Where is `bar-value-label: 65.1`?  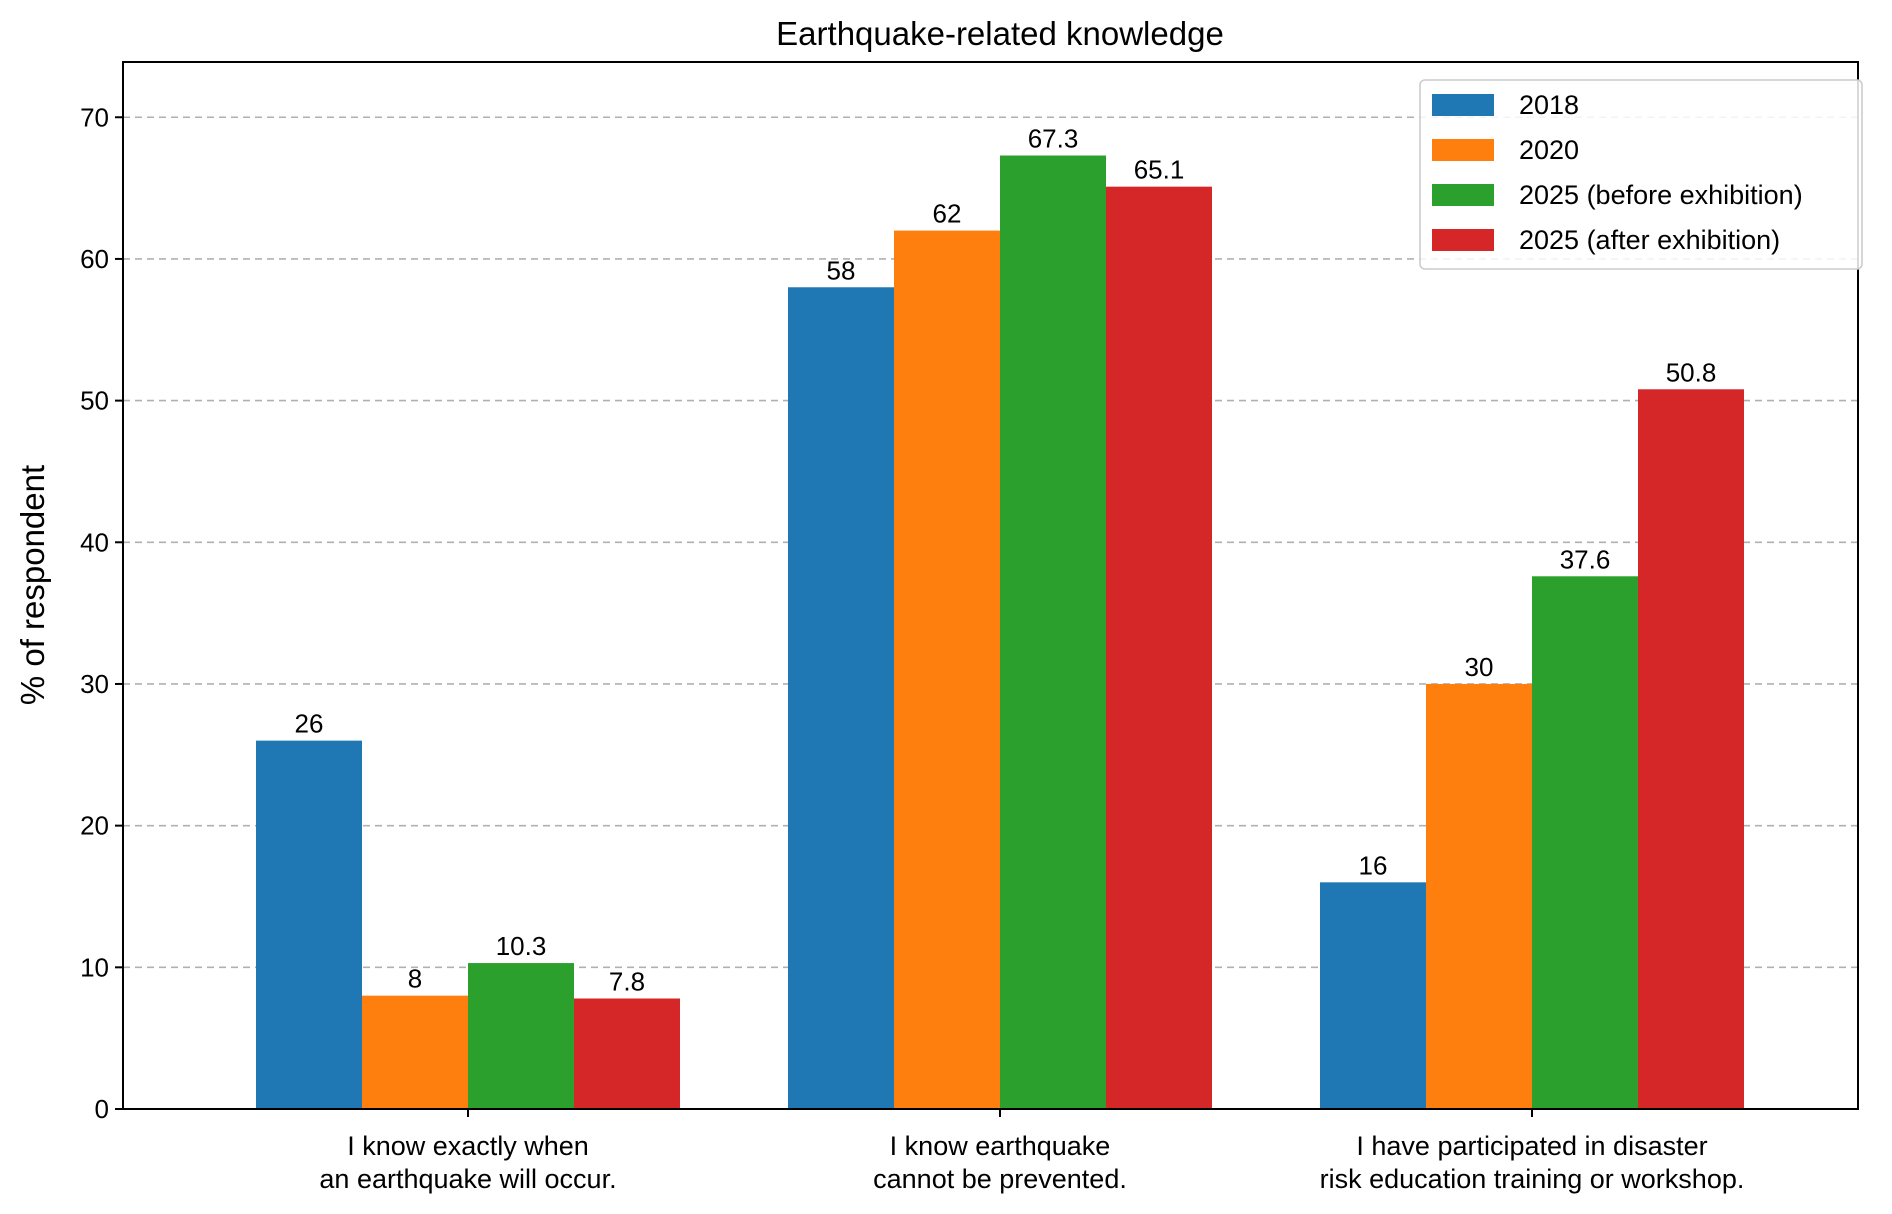 bar-value-label: 65.1 is located at coordinates (1159, 170).